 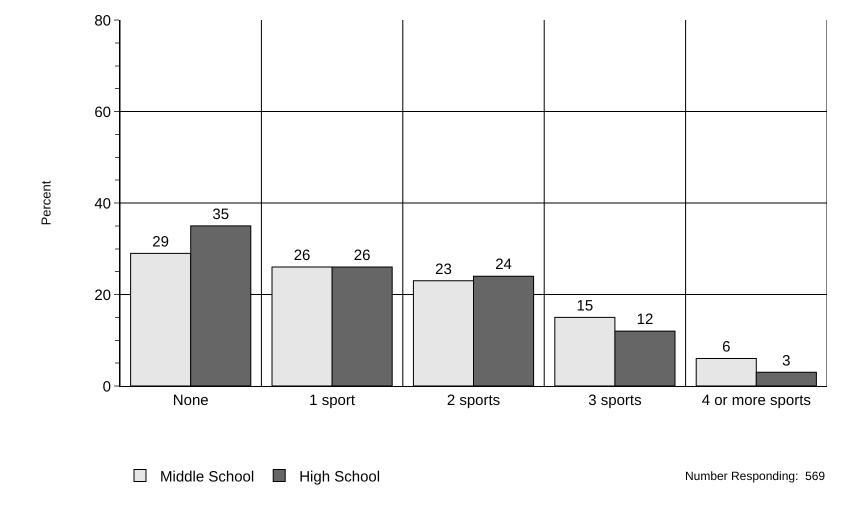 I want to click on data-label: 24, so click(x=503, y=265).